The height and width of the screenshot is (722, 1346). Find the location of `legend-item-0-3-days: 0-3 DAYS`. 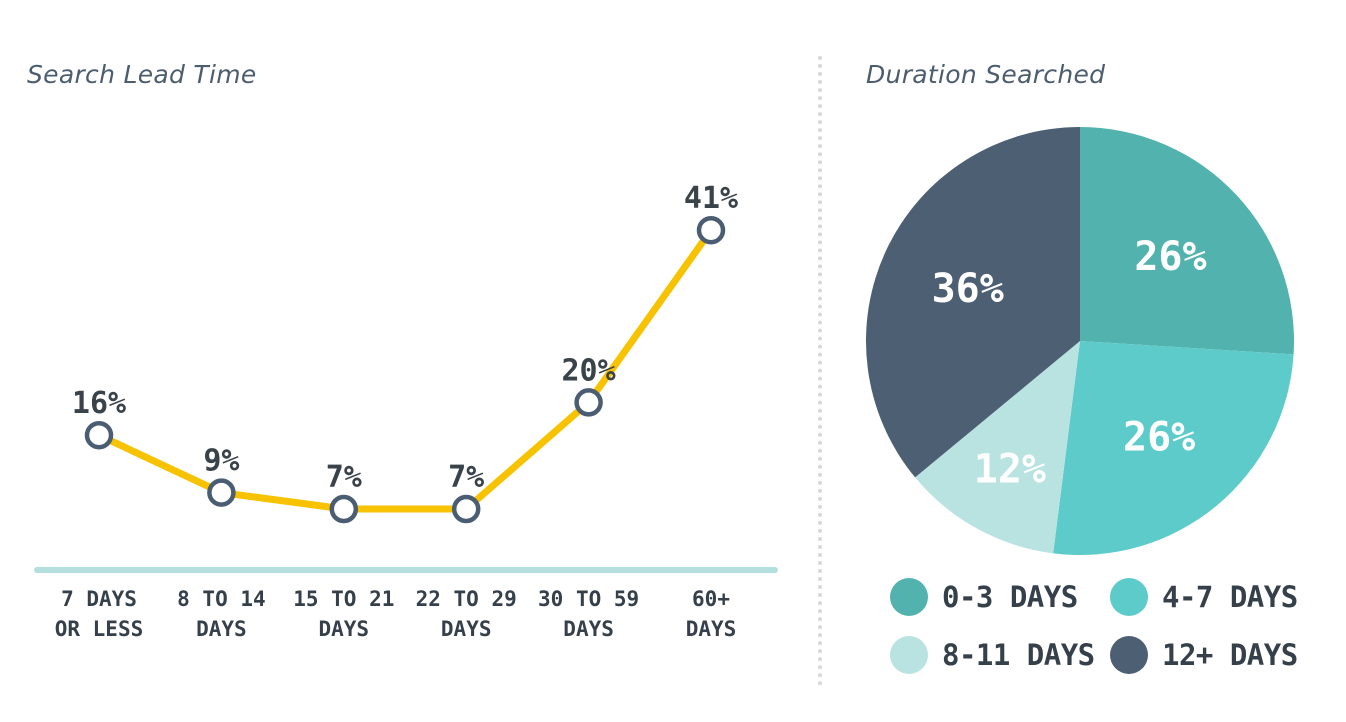

legend-item-0-3-days: 0-3 DAYS is located at coordinates (984, 597).